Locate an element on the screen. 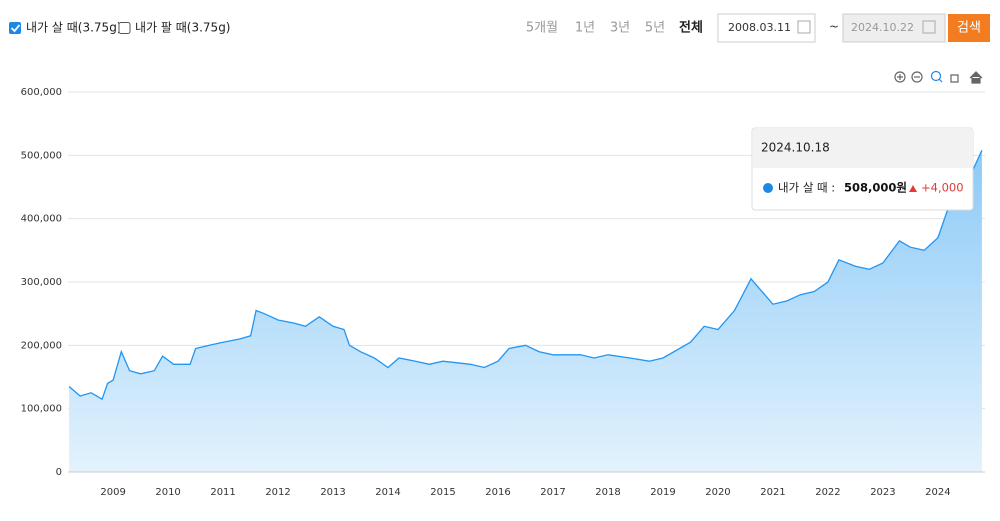 The image size is (1000, 521). tooltip-change: +4,000 is located at coordinates (942, 188).